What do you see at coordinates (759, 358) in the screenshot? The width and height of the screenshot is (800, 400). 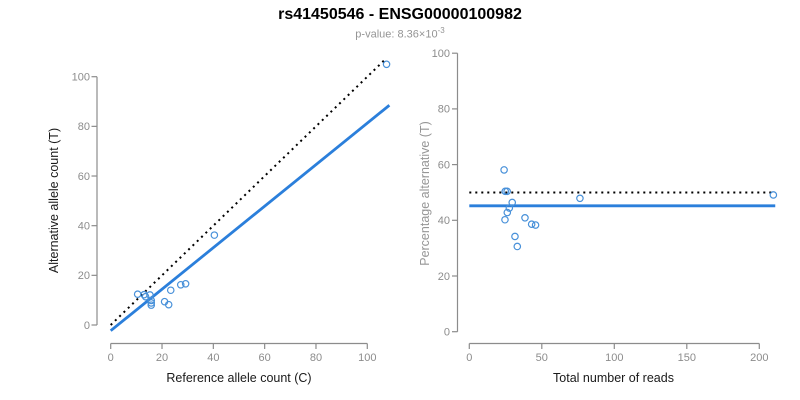 I see `x-tick-label: 200` at bounding box center [759, 358].